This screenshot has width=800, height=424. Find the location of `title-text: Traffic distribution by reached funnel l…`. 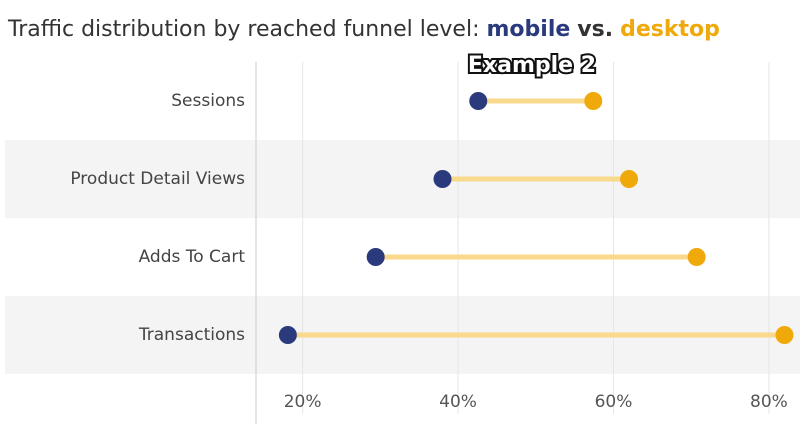

title-text: Traffic distribution by reached funnel l… is located at coordinates (243, 29).